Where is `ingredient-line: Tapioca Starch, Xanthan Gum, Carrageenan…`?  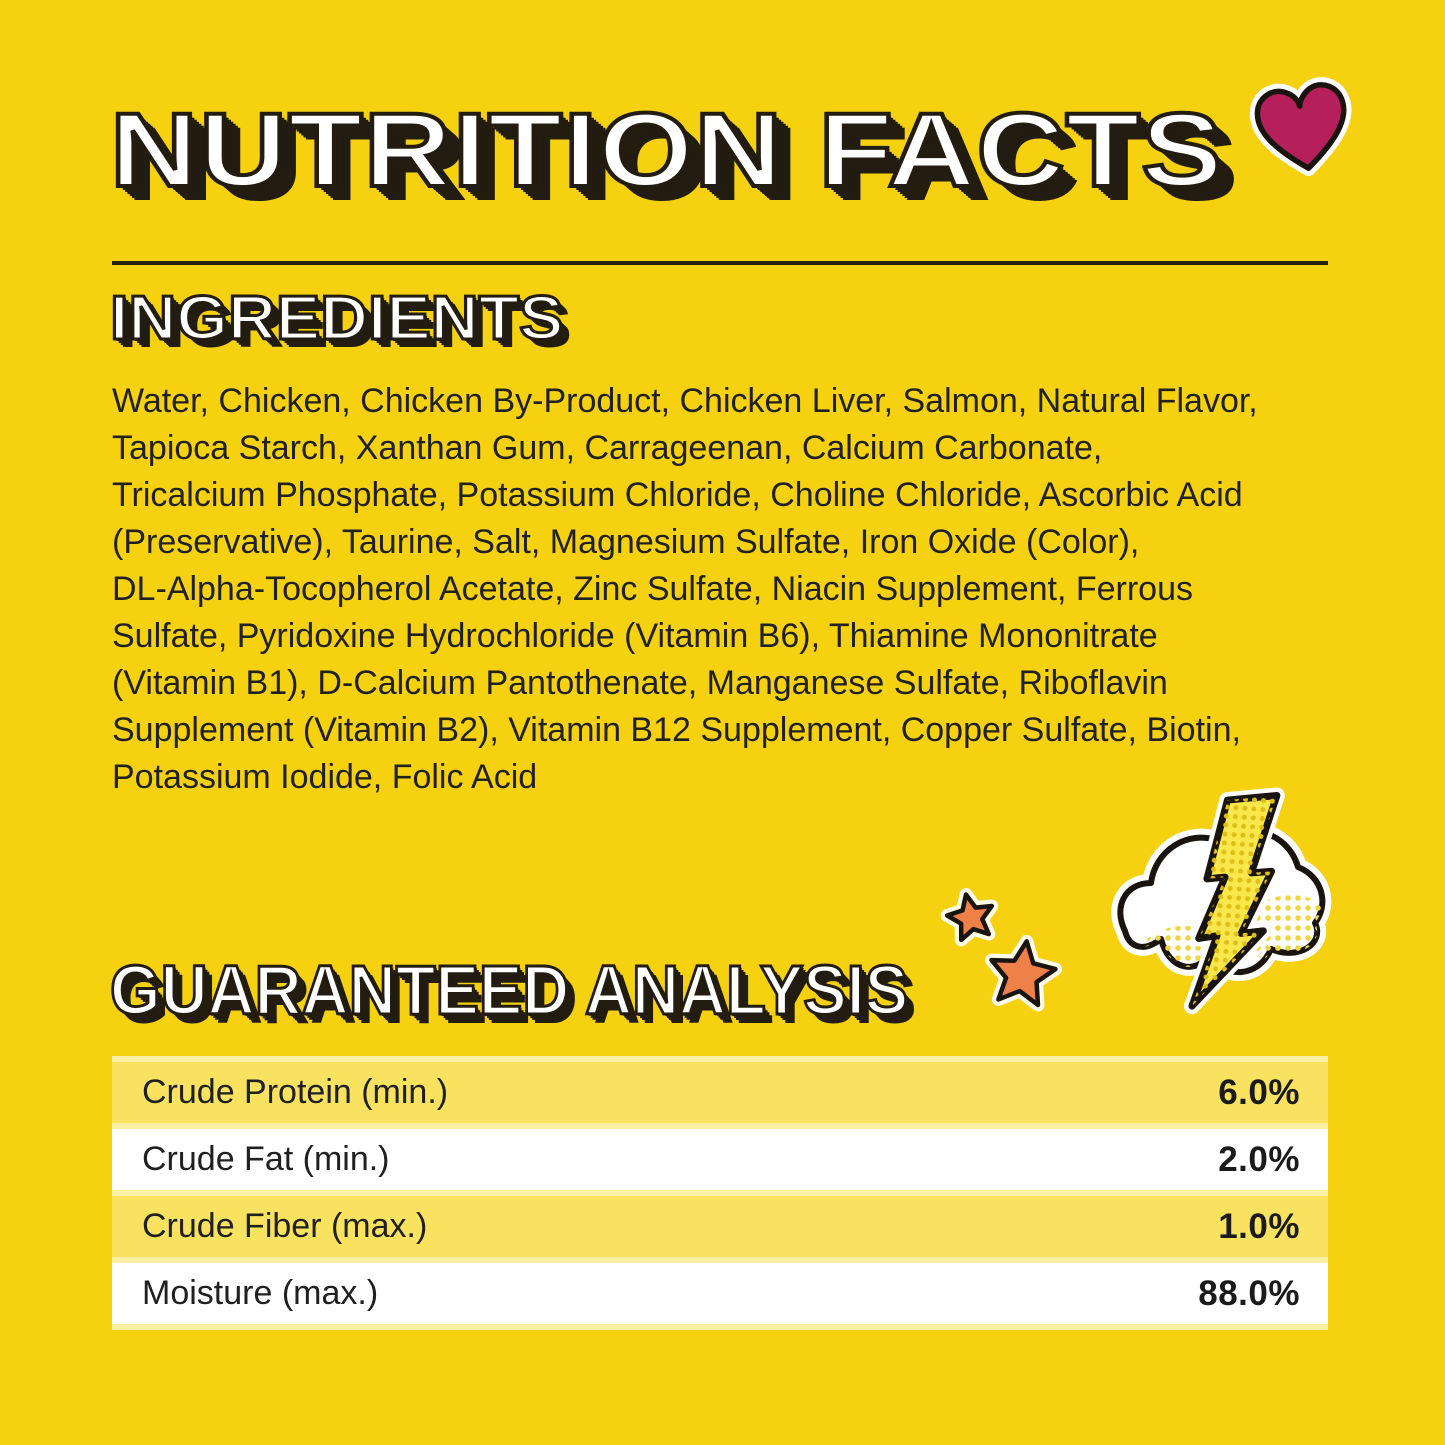 ingredient-line: Tapioca Starch, Xanthan Gum, Carrageenan… is located at coordinates (607, 448).